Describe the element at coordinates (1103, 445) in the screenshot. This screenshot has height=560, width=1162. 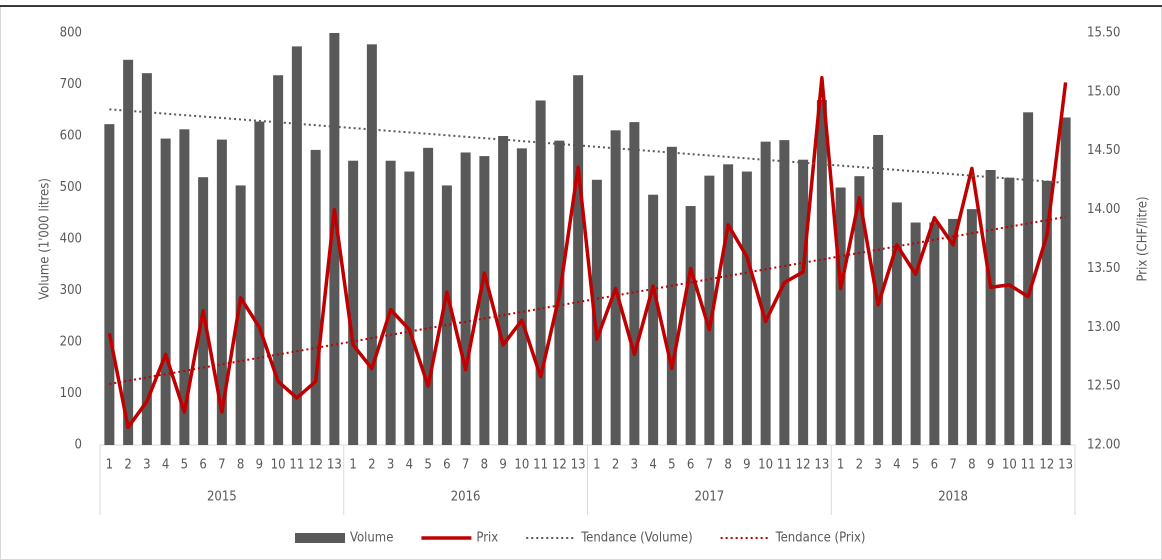
I see `y2-tick-label: 12.00` at that location.